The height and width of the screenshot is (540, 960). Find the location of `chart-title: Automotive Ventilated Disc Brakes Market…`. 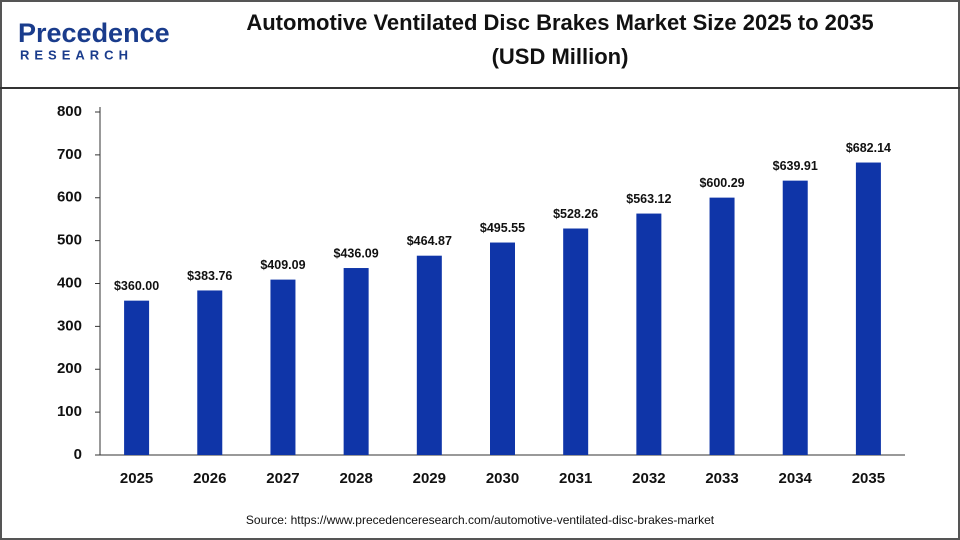

chart-title: Automotive Ventilated Disc Brakes Market… is located at coordinates (559, 22).